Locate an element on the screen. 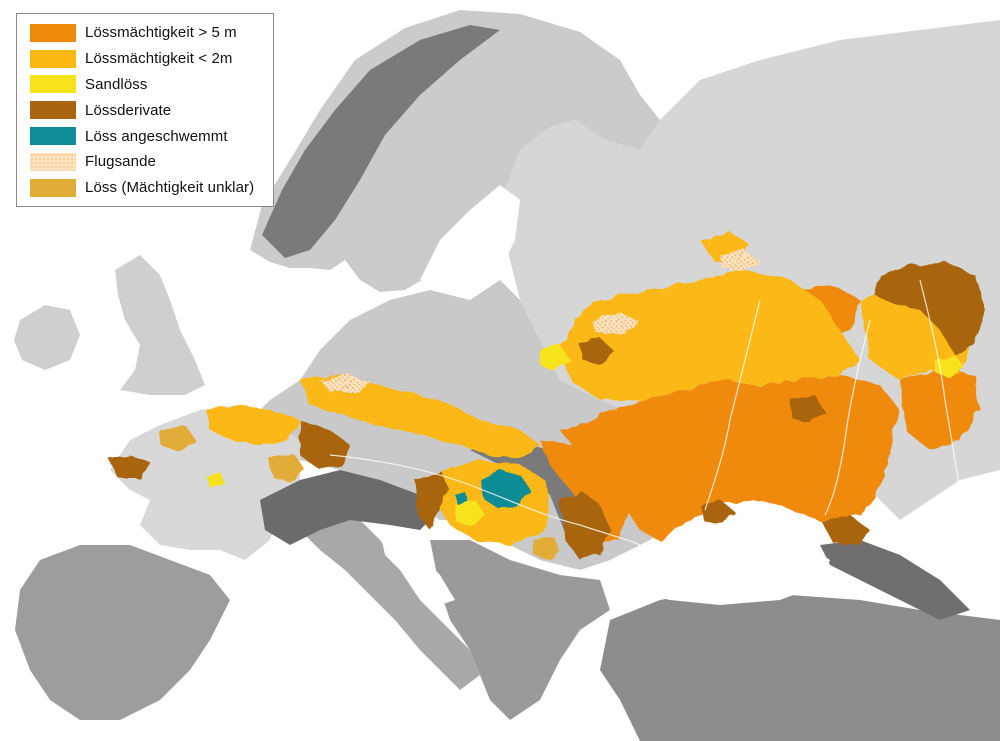  adriatic-sea is located at coordinates (417, 567).